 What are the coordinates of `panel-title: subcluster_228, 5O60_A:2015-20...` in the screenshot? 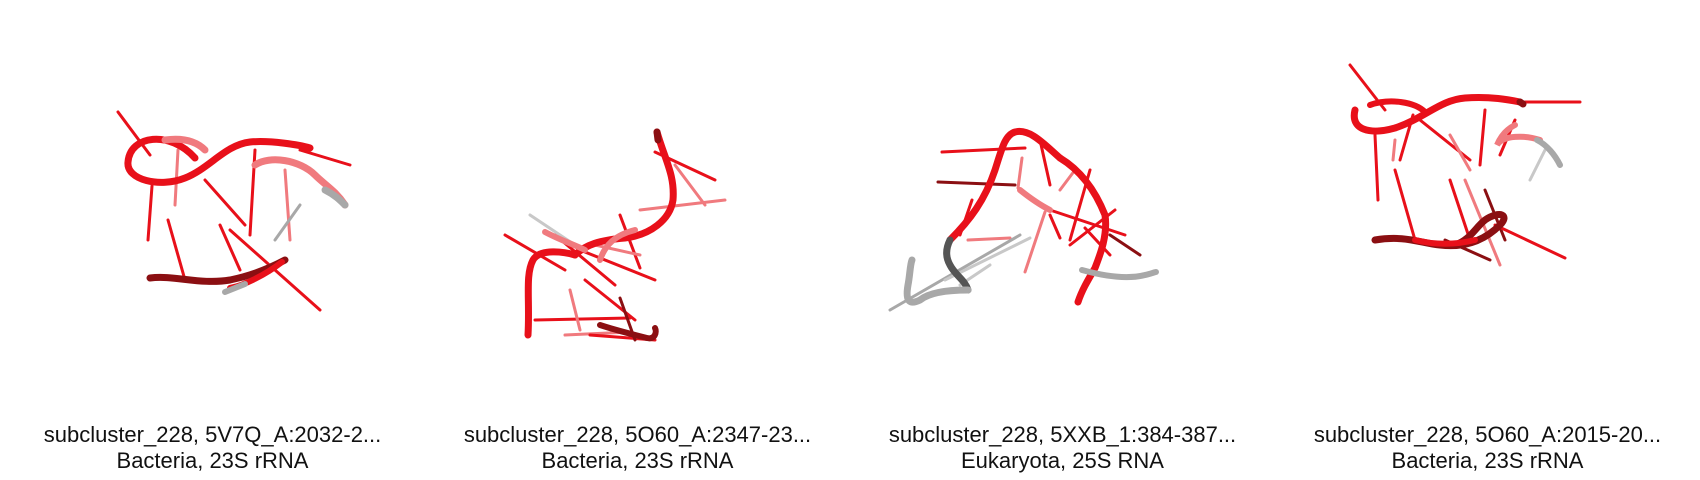 It's located at (1487, 434).